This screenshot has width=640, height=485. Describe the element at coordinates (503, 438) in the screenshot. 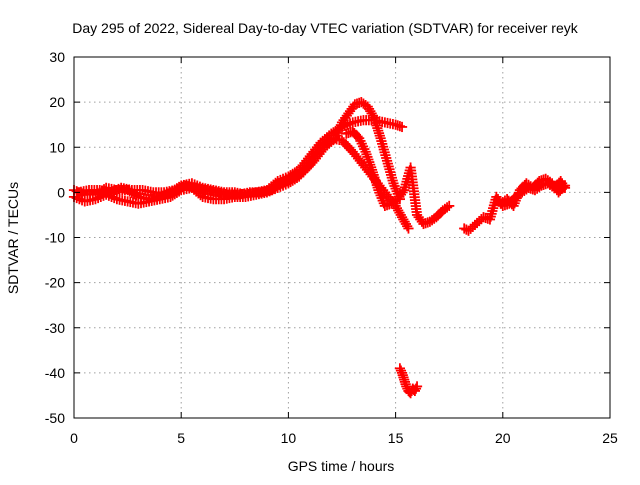

I see `x-tick-label: 20` at that location.